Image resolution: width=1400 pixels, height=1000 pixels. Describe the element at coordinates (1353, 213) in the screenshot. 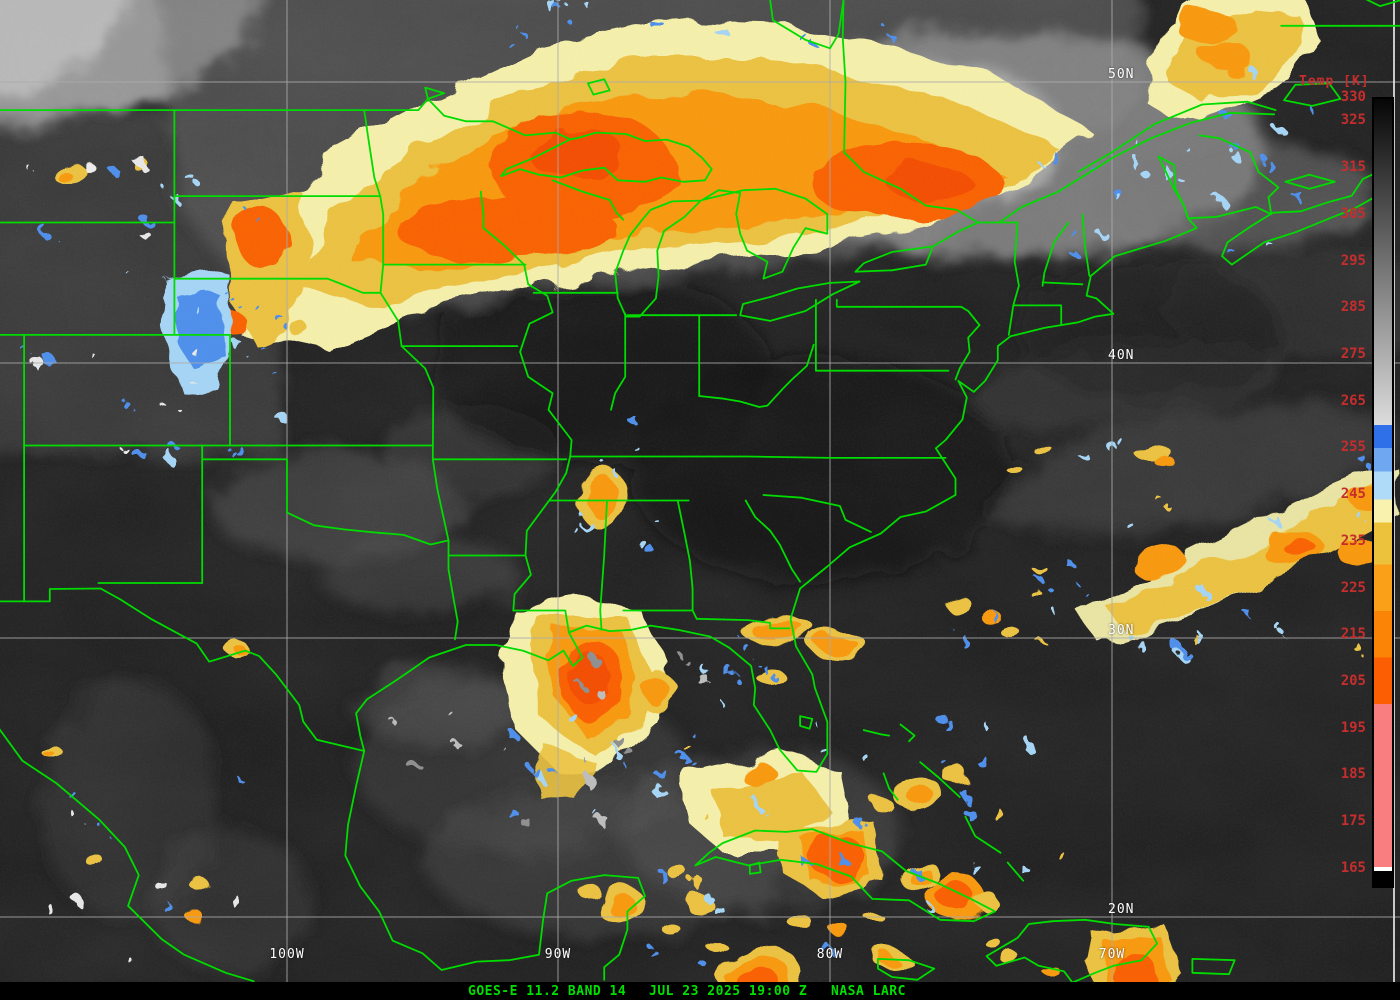

I see `colorbar-tick-305: 305` at that location.